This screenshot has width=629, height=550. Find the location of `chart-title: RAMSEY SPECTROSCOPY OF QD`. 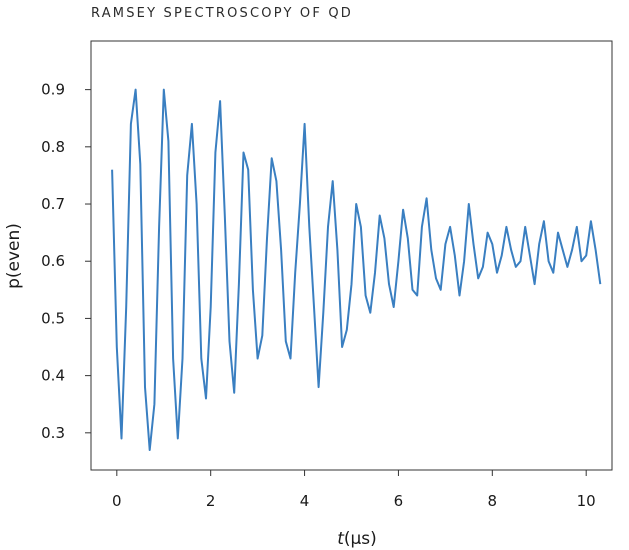

chart-title: RAMSEY SPECTROSCOPY OF QD is located at coordinates (222, 13).